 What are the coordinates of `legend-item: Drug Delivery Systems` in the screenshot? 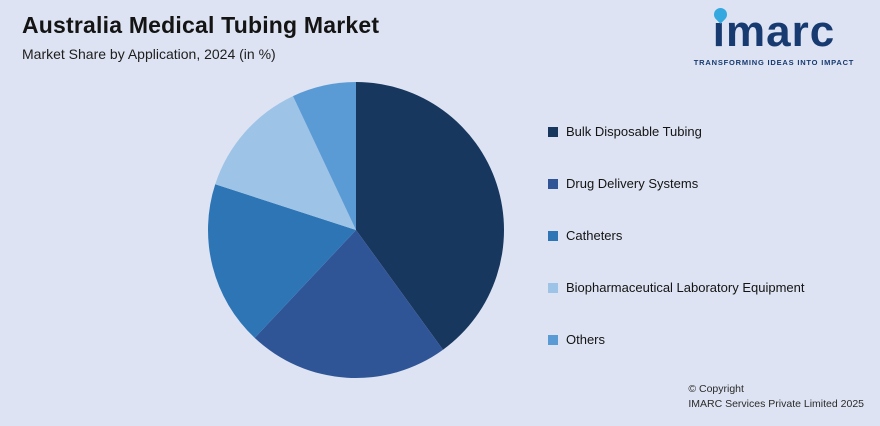 It's located at (676, 183).